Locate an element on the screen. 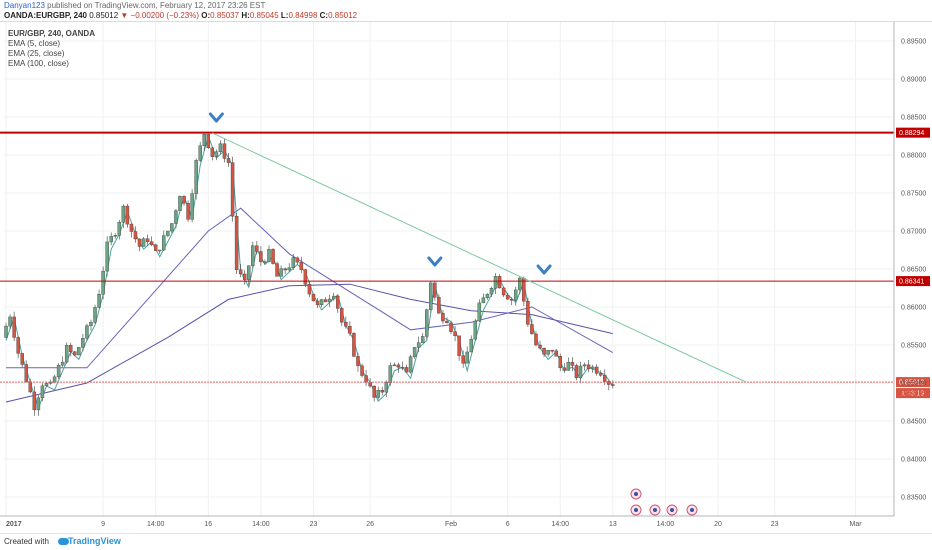 The width and height of the screenshot is (932, 550). resistance-price-label: 0.88294 is located at coordinates (911, 133).